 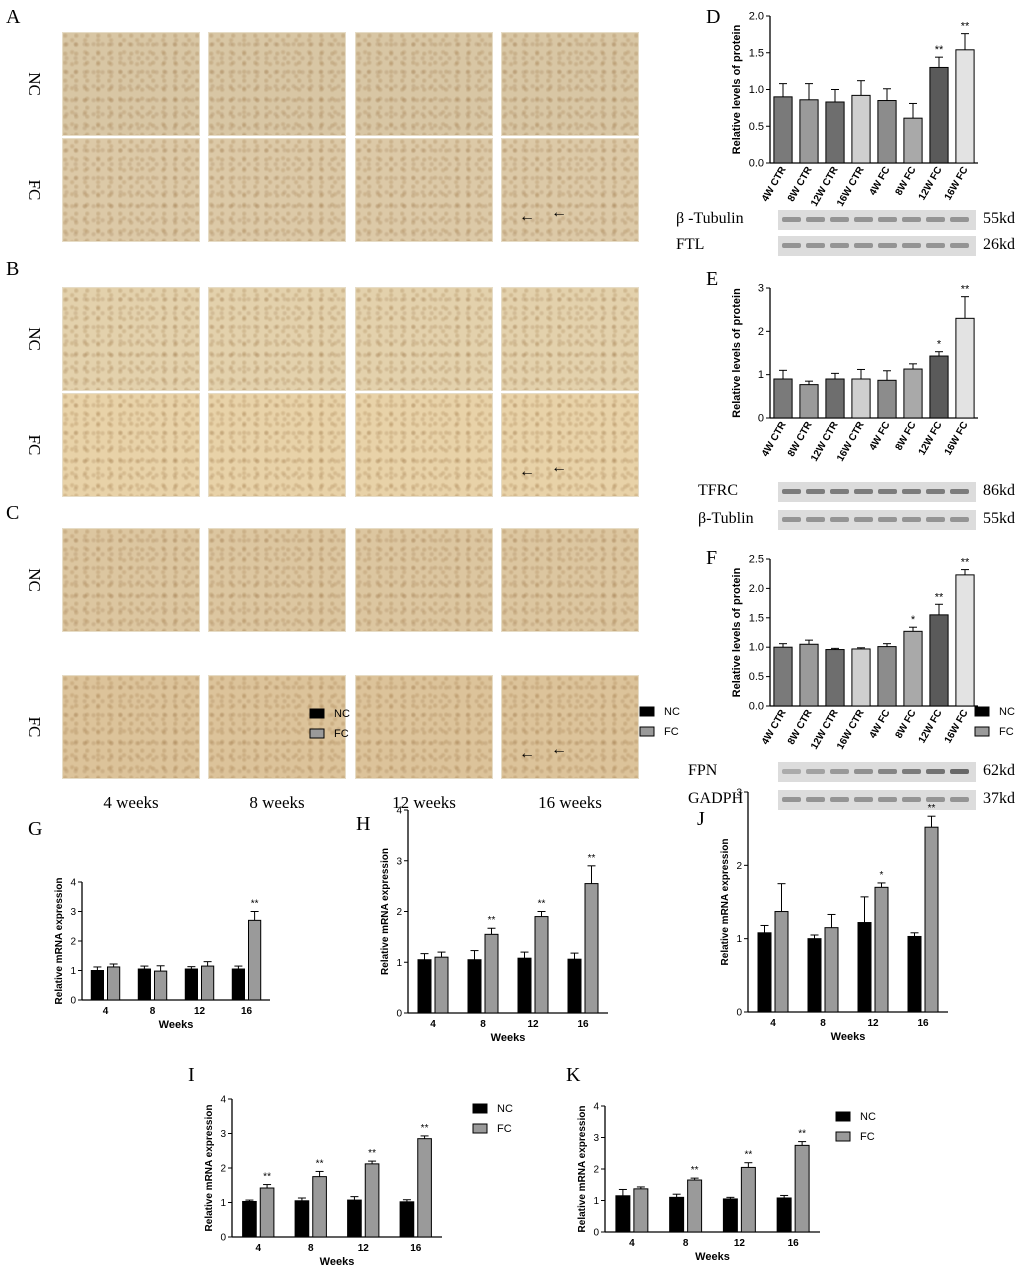 What do you see at coordinates (999, 770) in the screenshot?
I see `blot-kd-label: 62kd` at bounding box center [999, 770].